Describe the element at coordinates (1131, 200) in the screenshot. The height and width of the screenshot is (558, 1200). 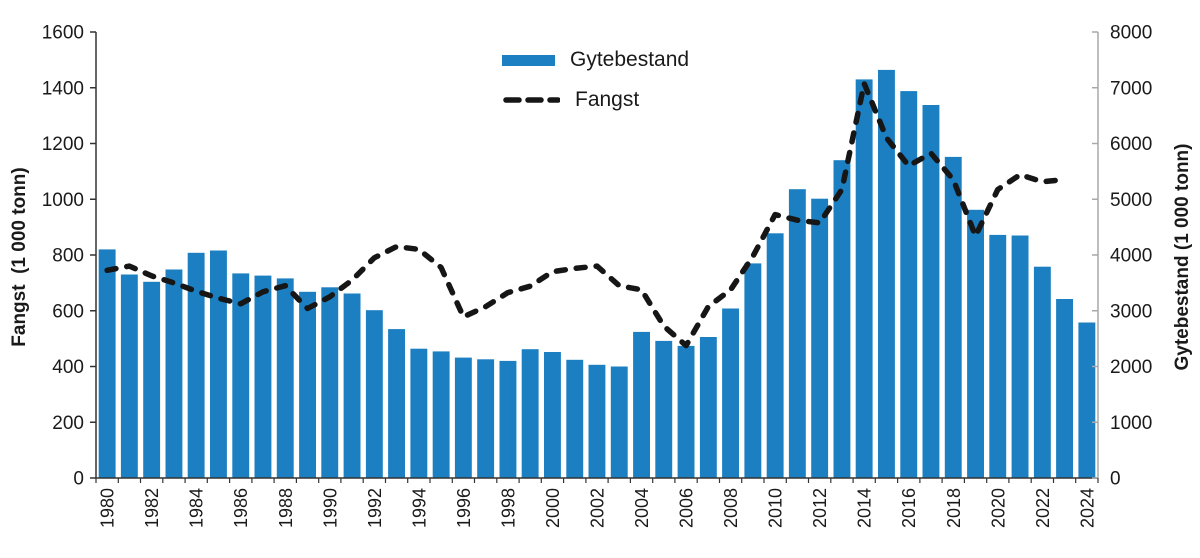
I see `right-axis-tick-label: 5000` at that location.